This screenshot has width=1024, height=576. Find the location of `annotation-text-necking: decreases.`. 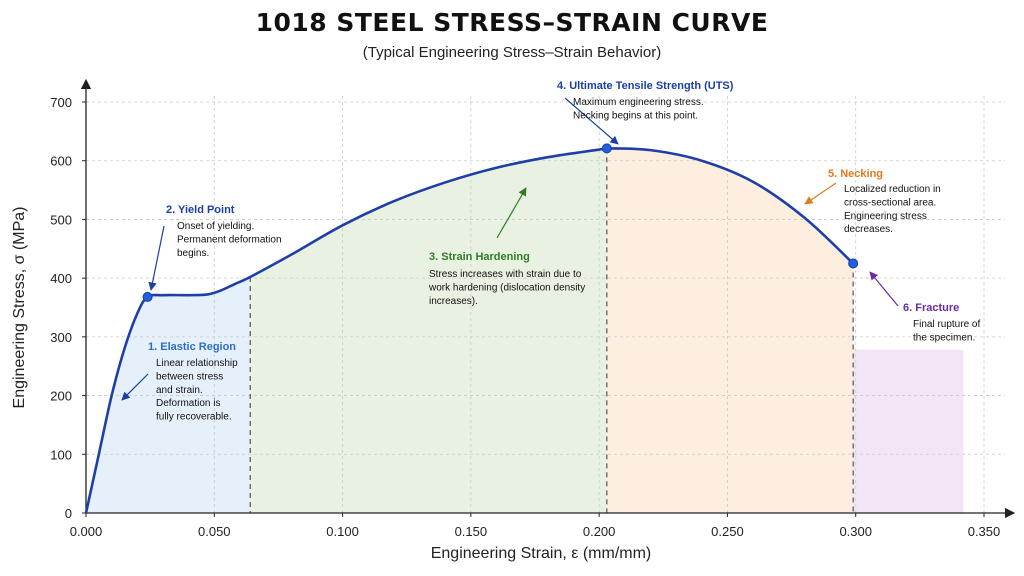

annotation-text-necking: decreases. is located at coordinates (868, 229).